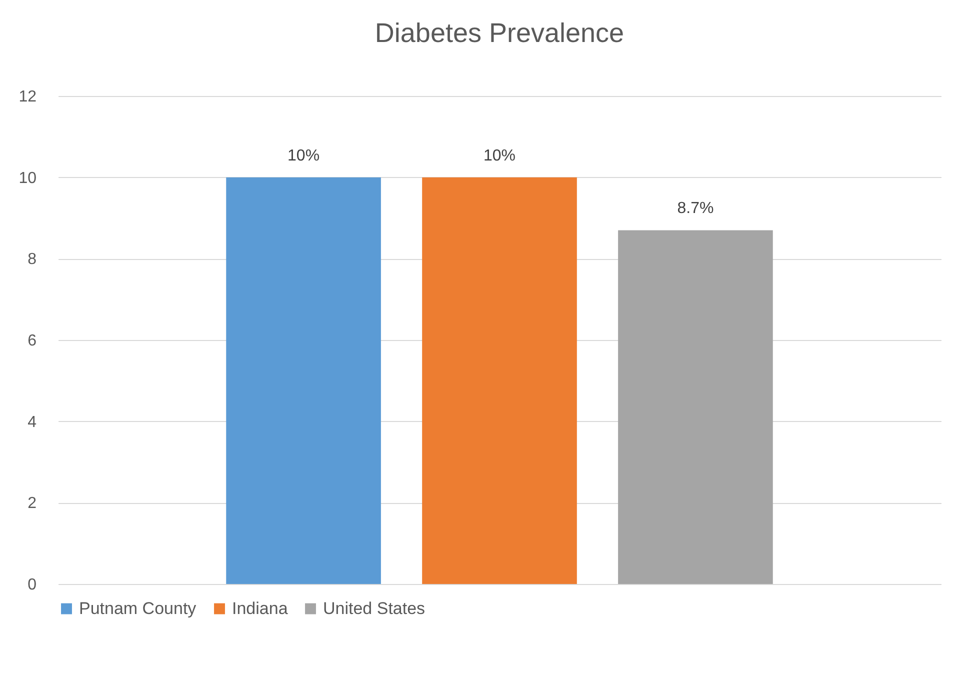 The image size is (976, 678). I want to click on y-tick-label: 12, so click(27, 97).